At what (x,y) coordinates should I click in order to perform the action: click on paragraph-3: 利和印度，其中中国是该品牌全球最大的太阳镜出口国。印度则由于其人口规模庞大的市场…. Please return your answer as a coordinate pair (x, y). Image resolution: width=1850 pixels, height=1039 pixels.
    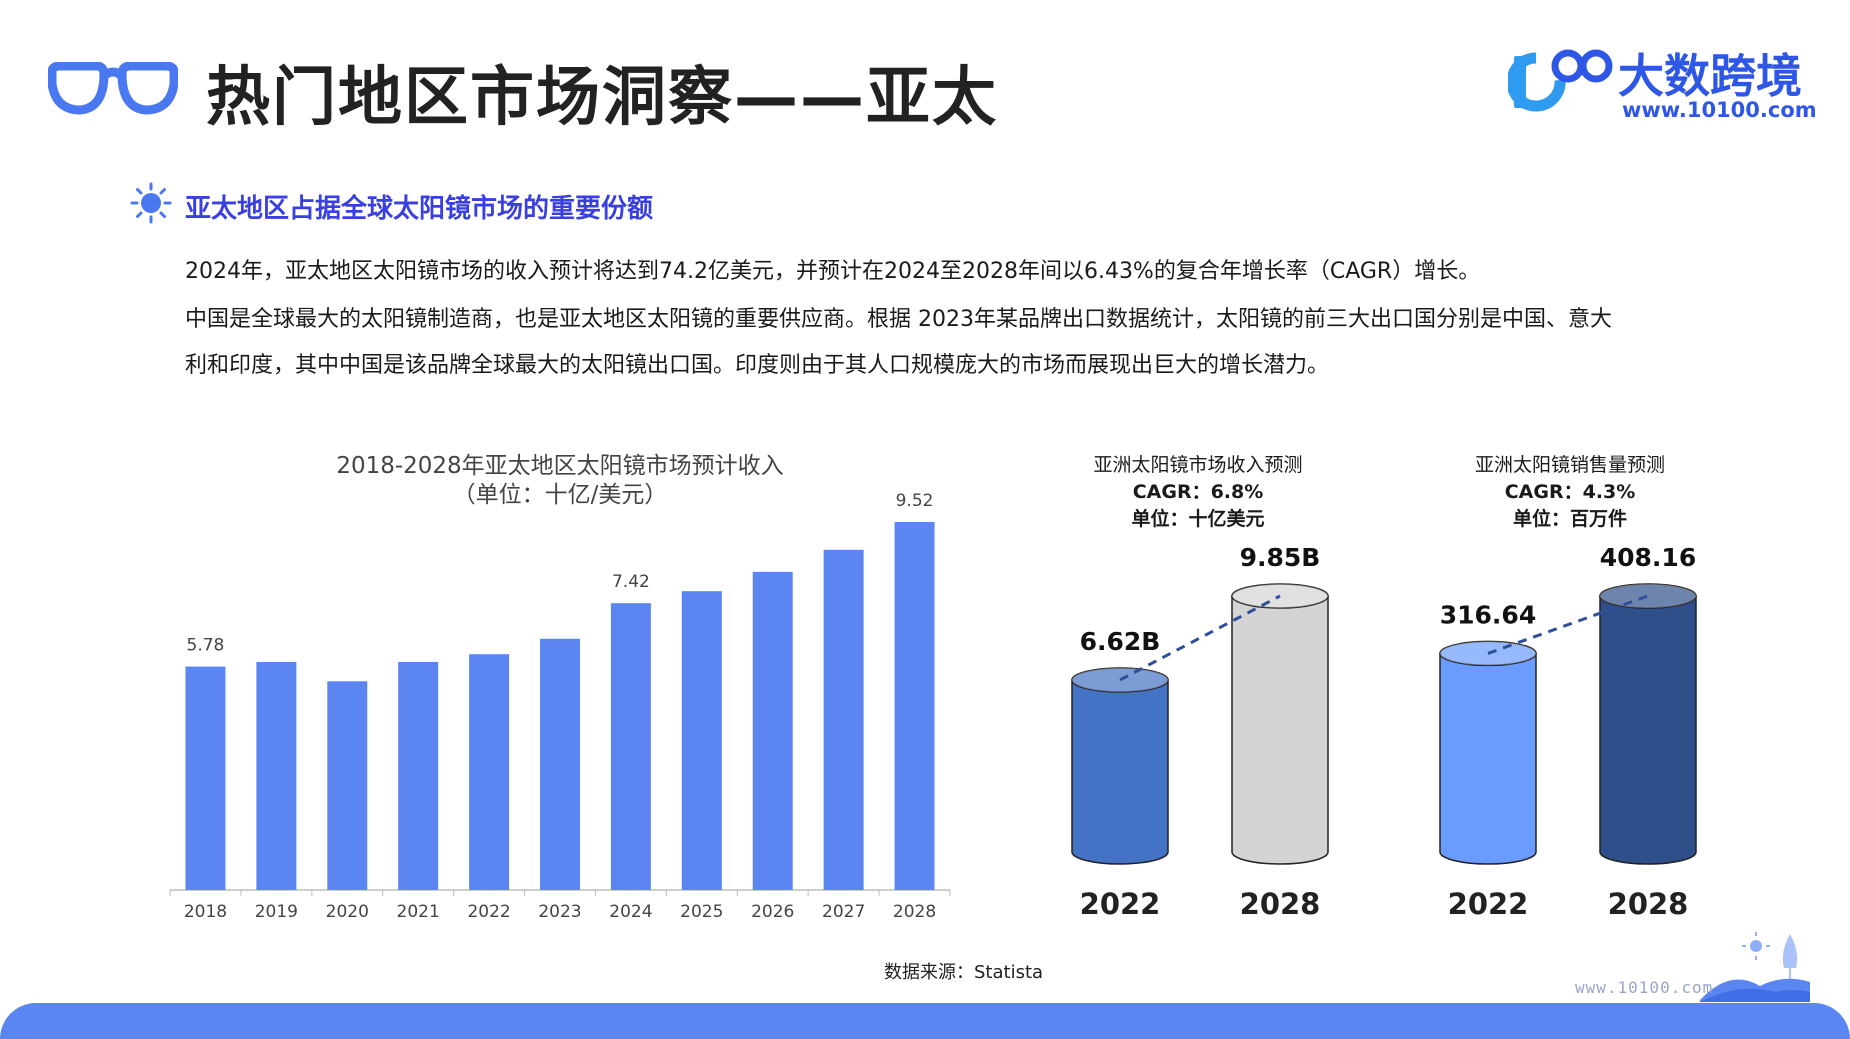
    Looking at the image, I should click on (757, 365).